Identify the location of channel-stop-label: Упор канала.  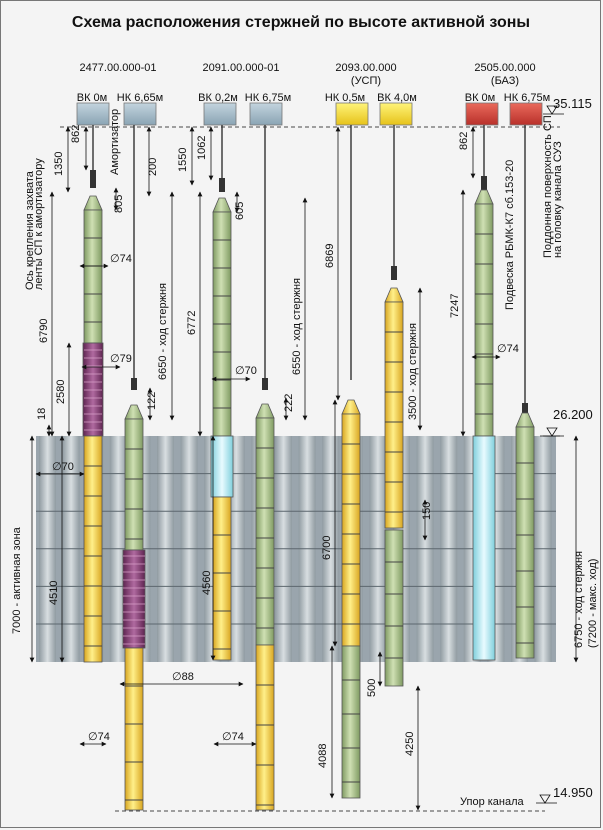
(492, 802).